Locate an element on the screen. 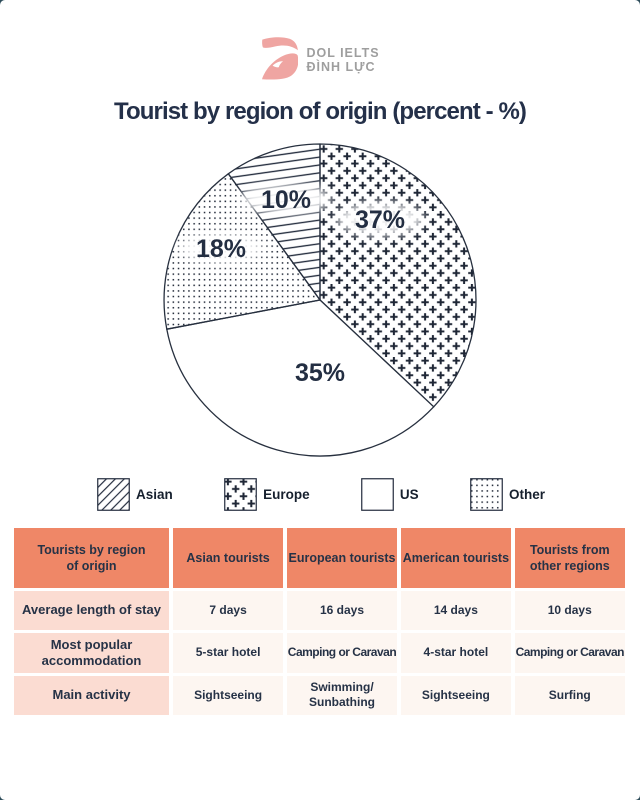 The width and height of the screenshot is (640, 800). svg-text: 18% is located at coordinates (221, 249).